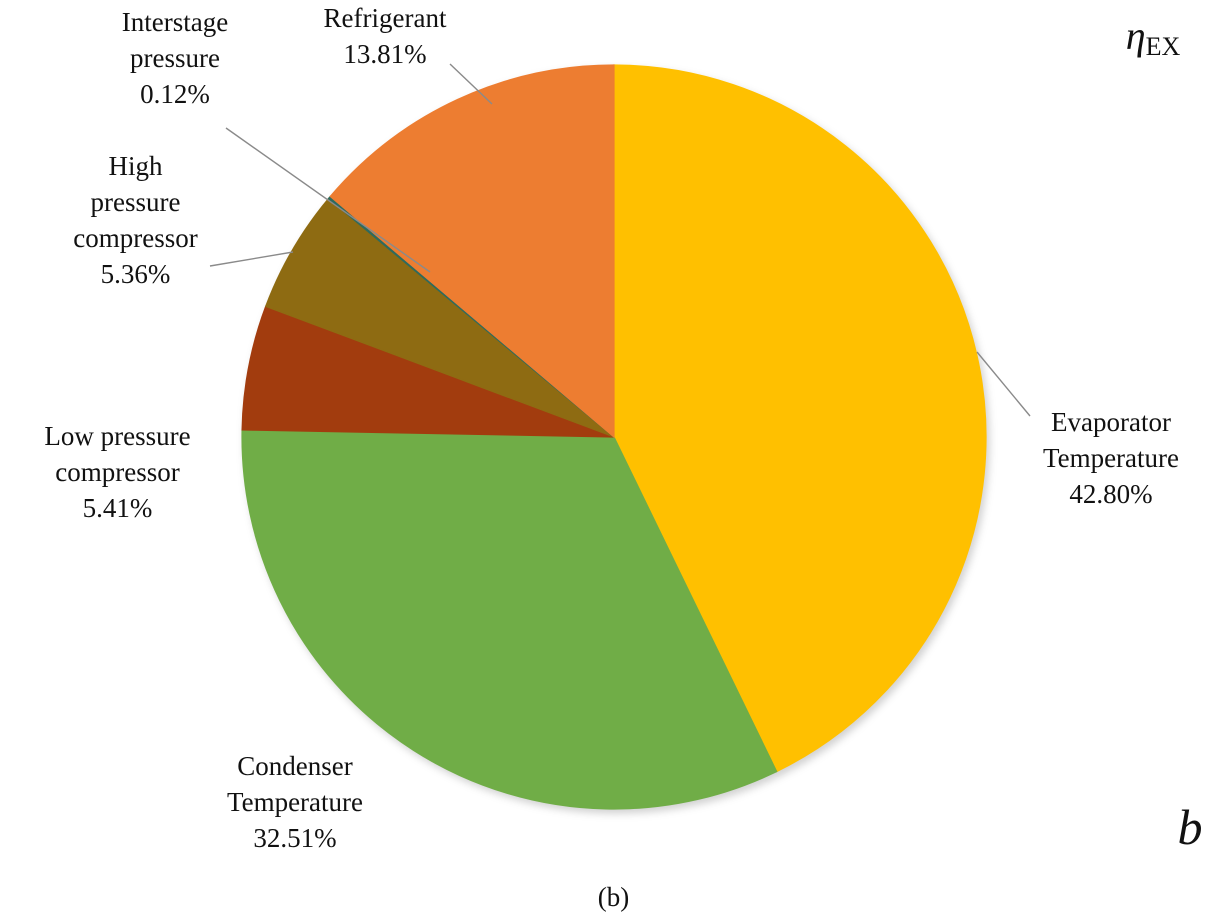  I want to click on callout-line: 42.80%, so click(1111, 494).